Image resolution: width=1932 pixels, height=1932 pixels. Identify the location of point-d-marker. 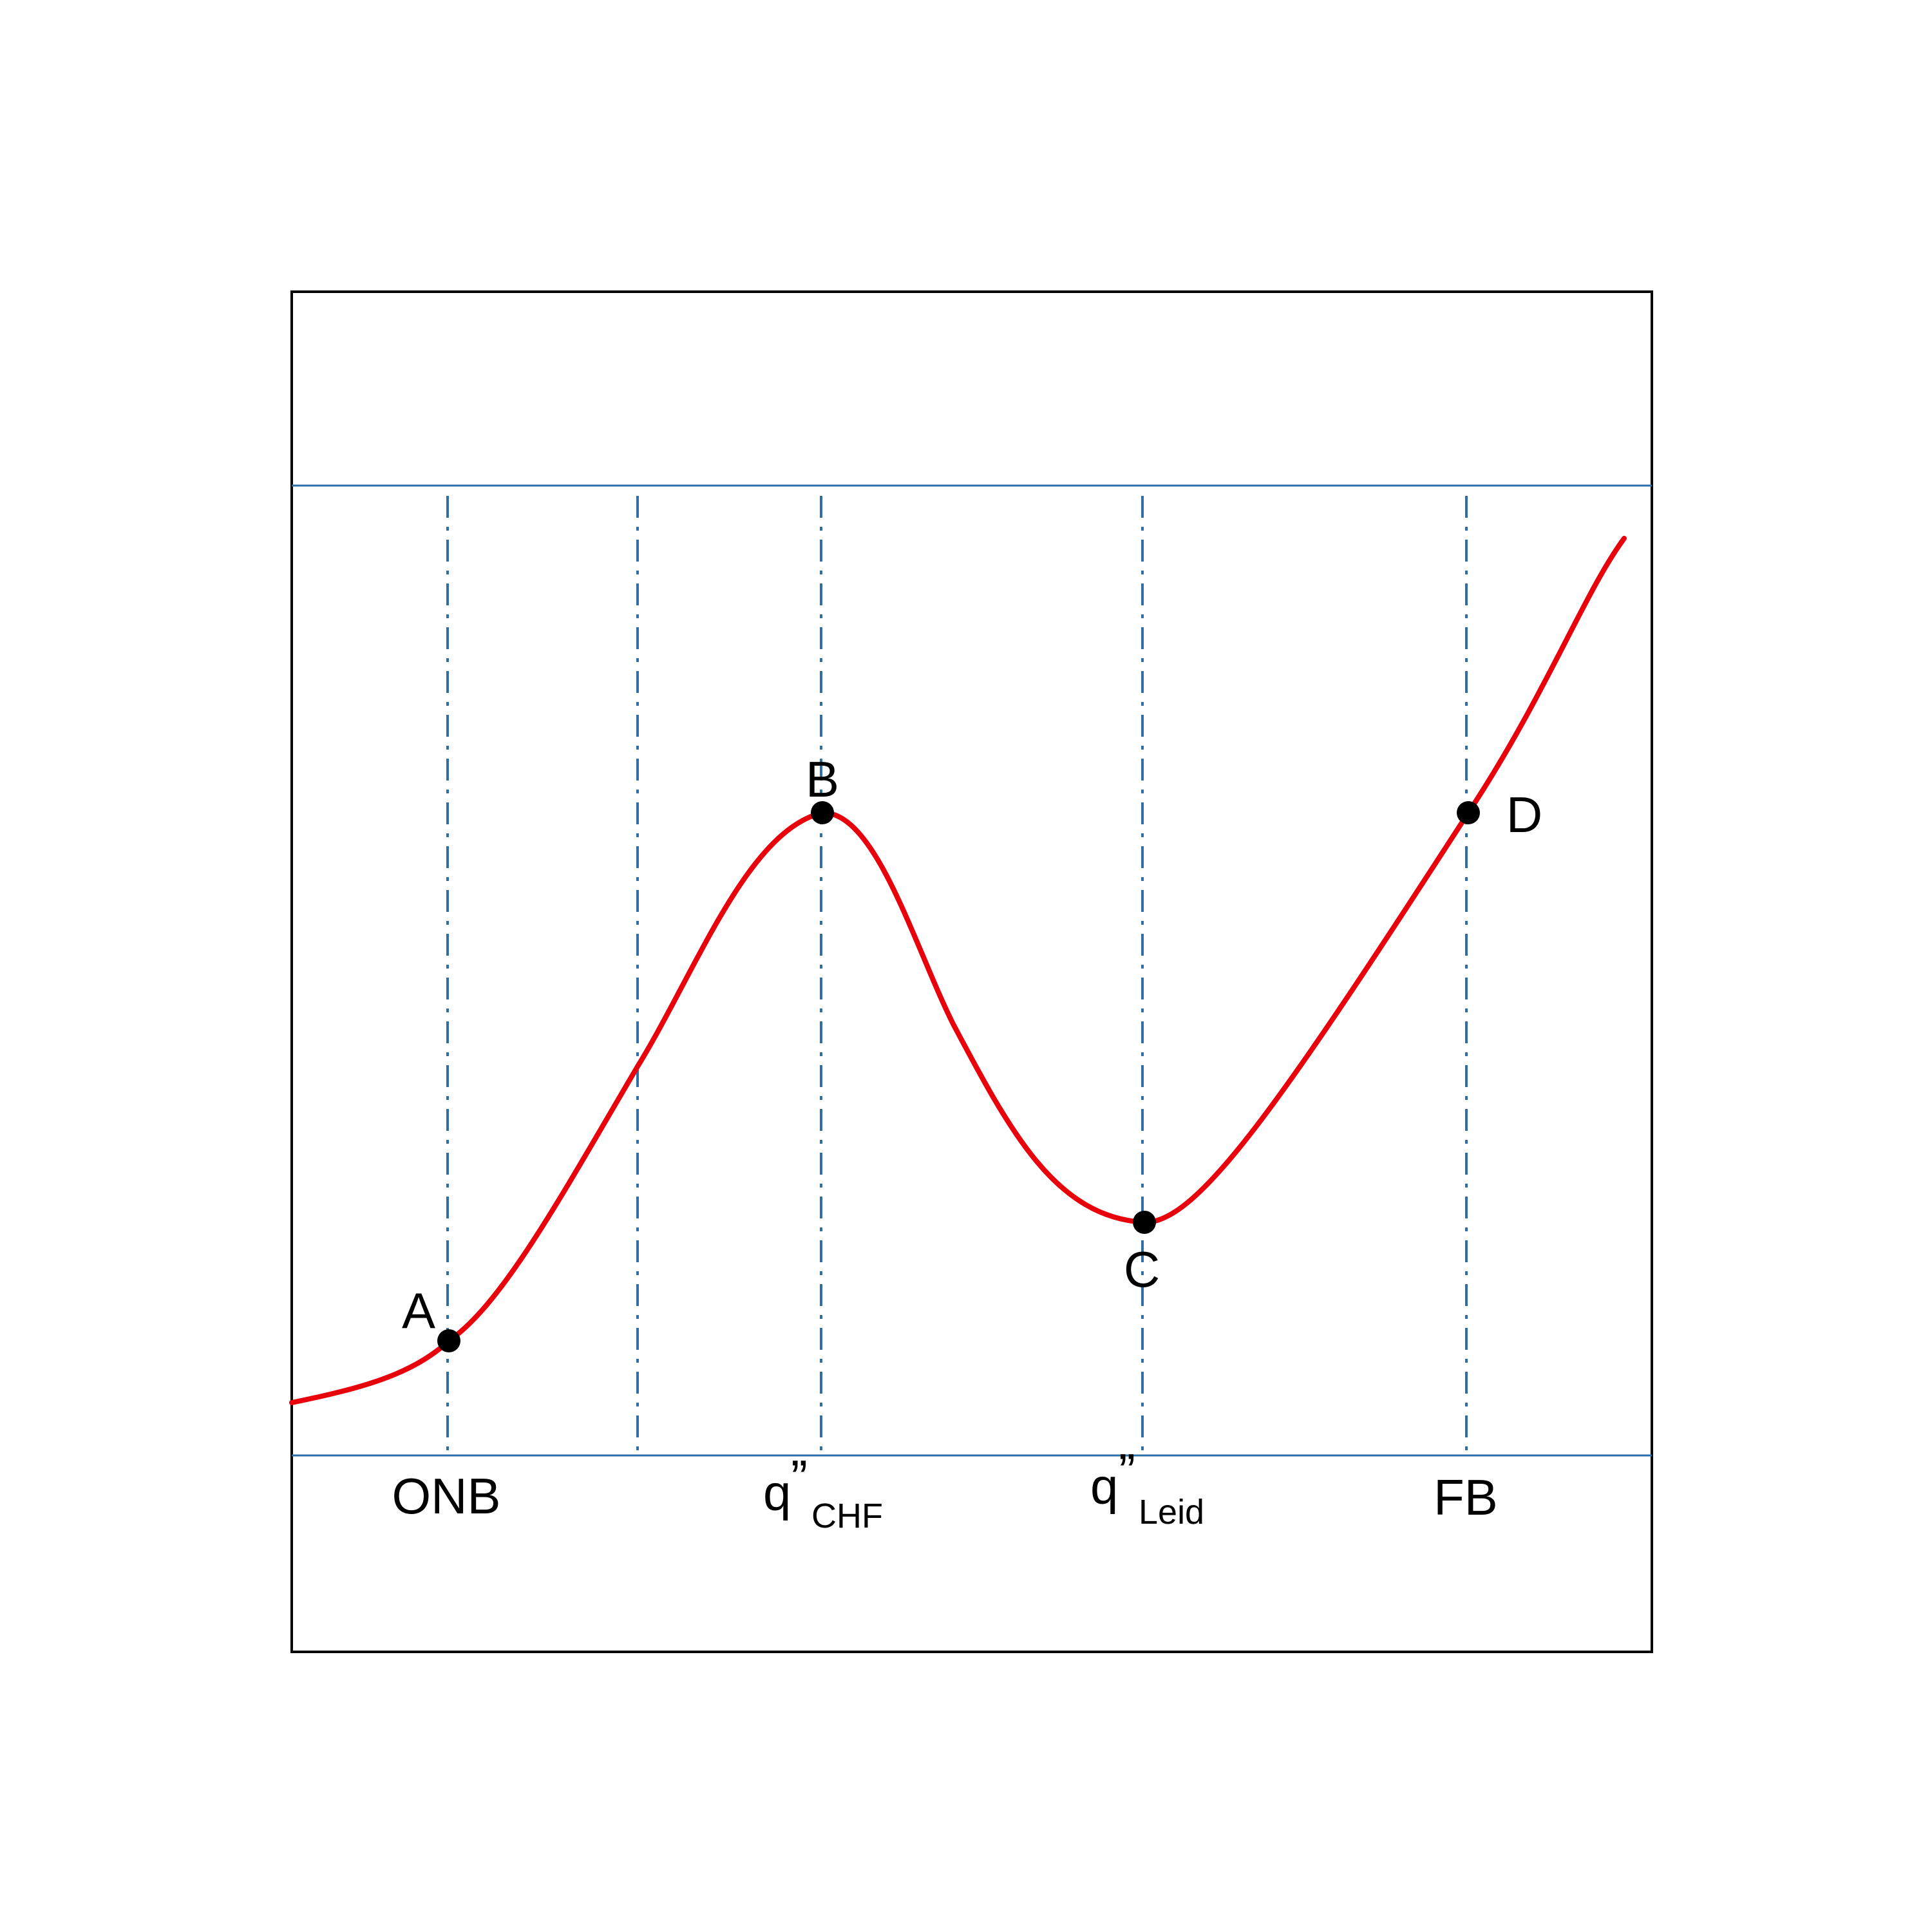
(1469, 813).